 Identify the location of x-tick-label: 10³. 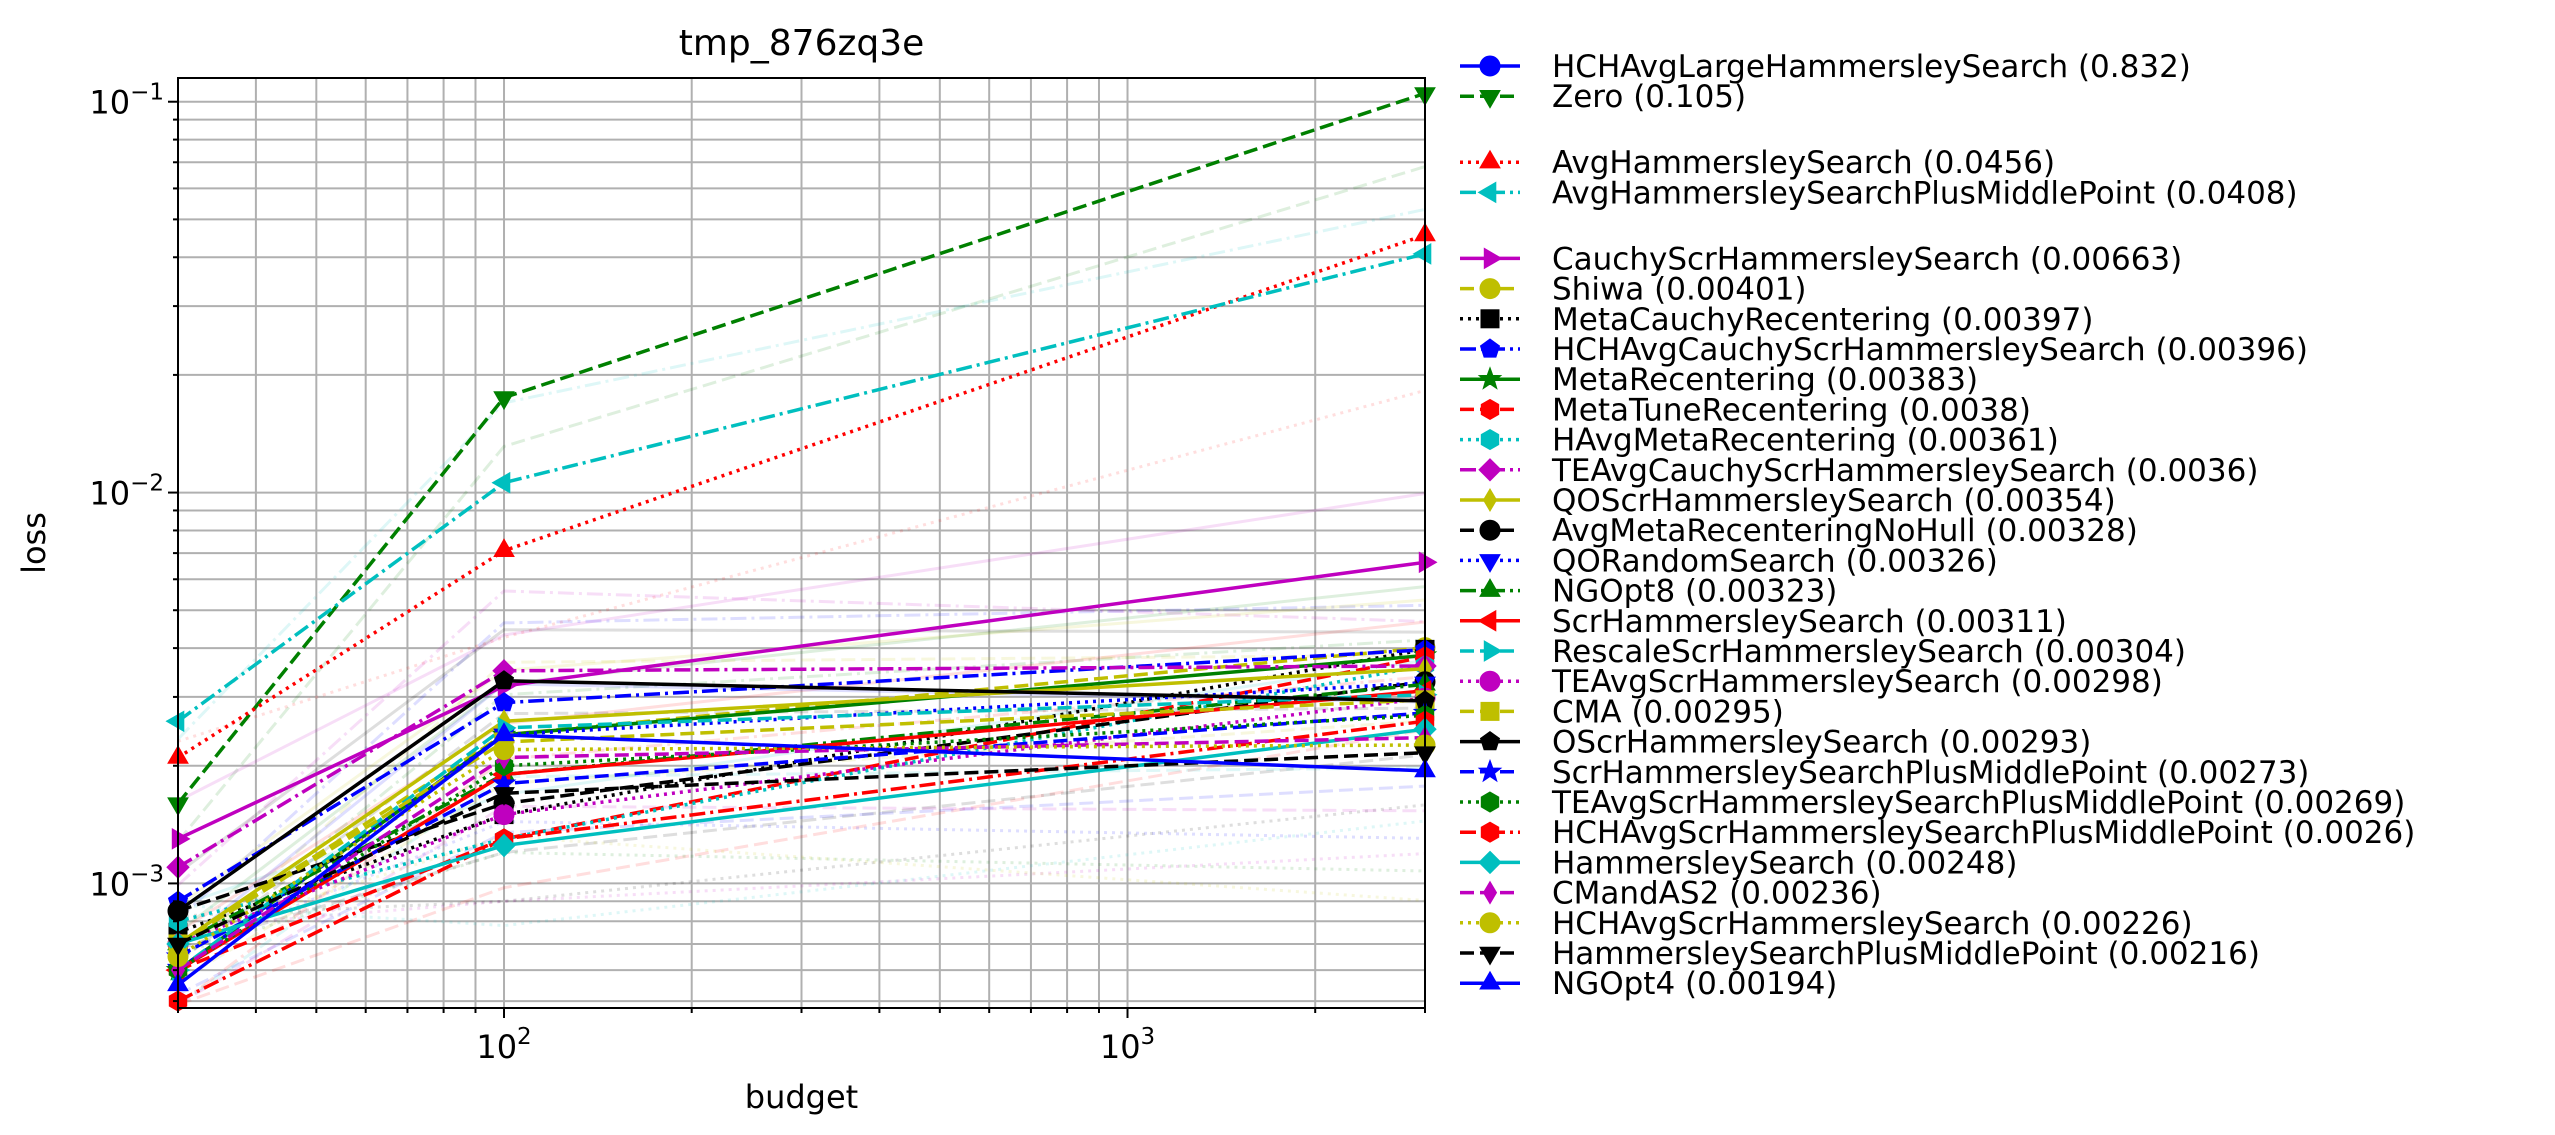
(1127, 1045).